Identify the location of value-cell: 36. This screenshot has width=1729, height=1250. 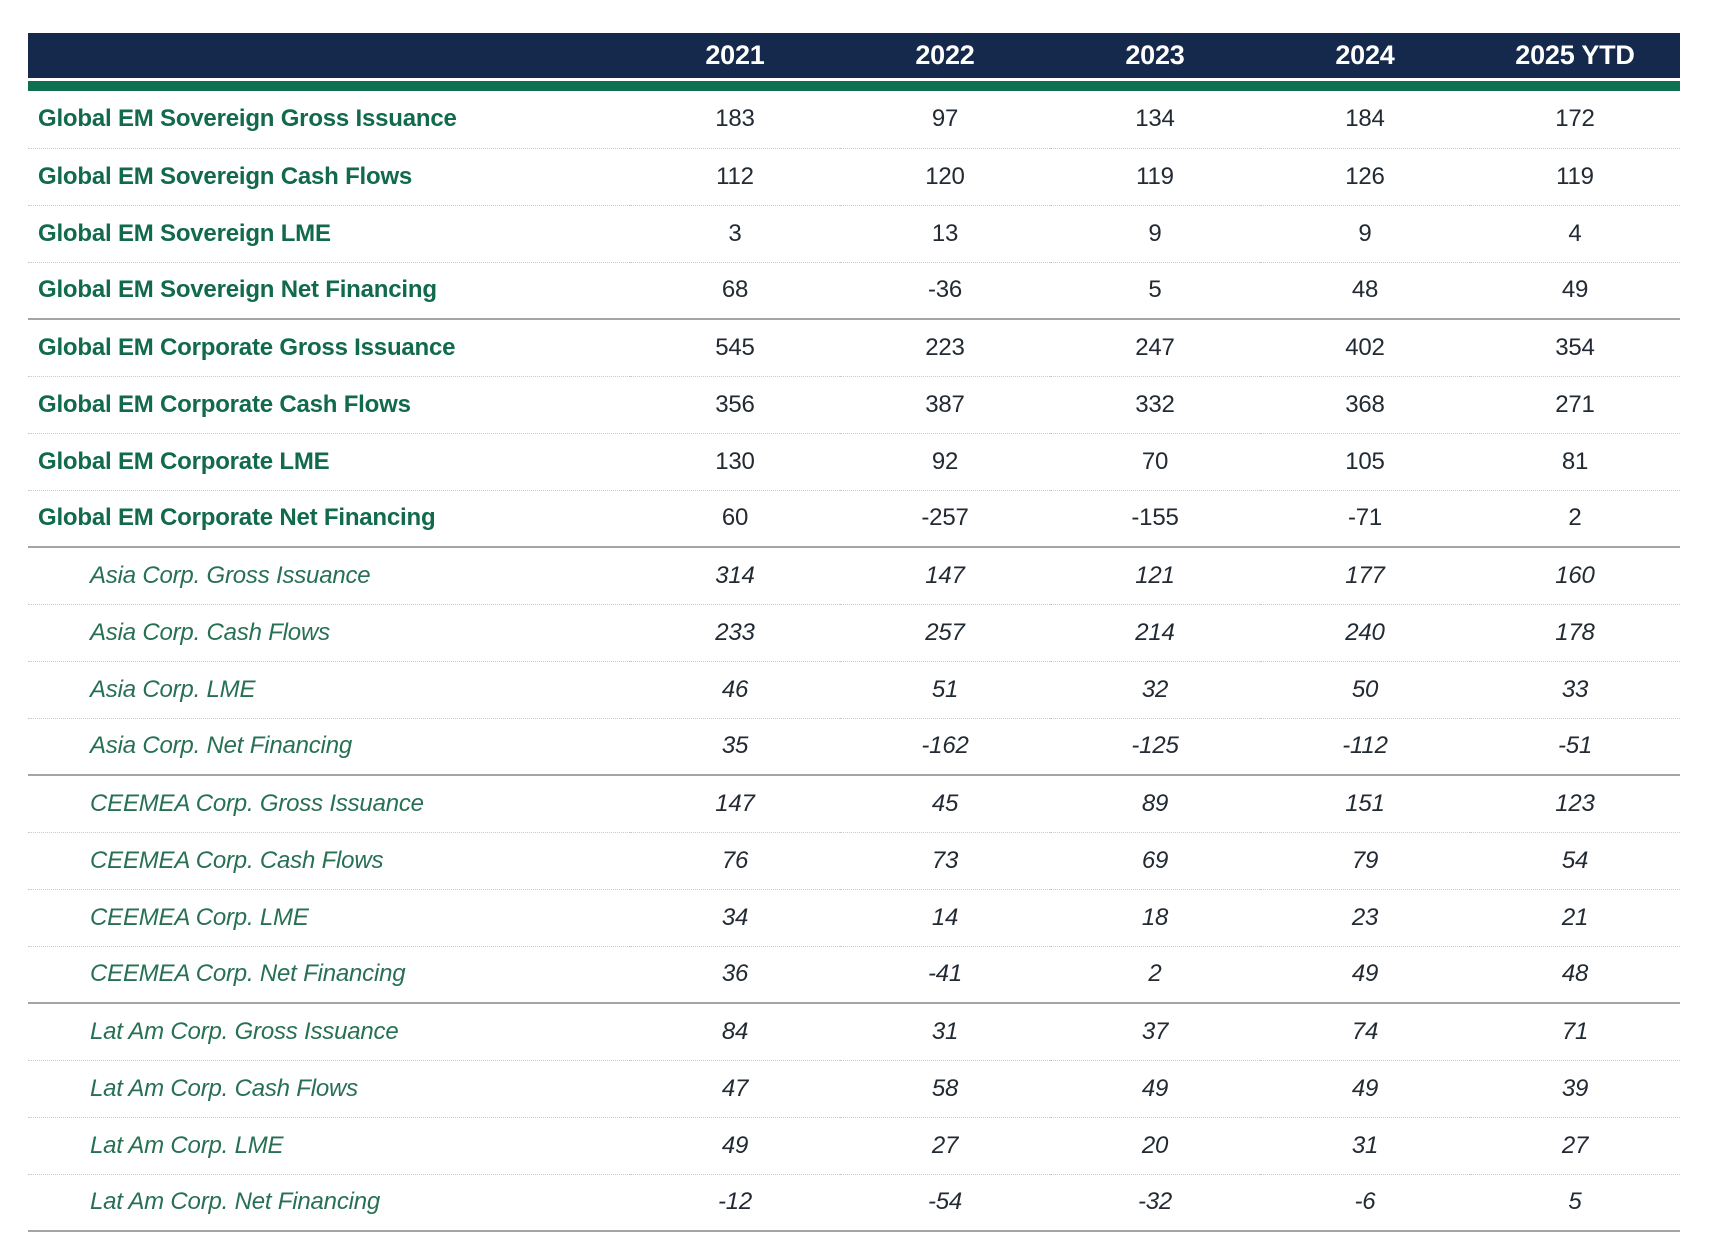
(735, 975).